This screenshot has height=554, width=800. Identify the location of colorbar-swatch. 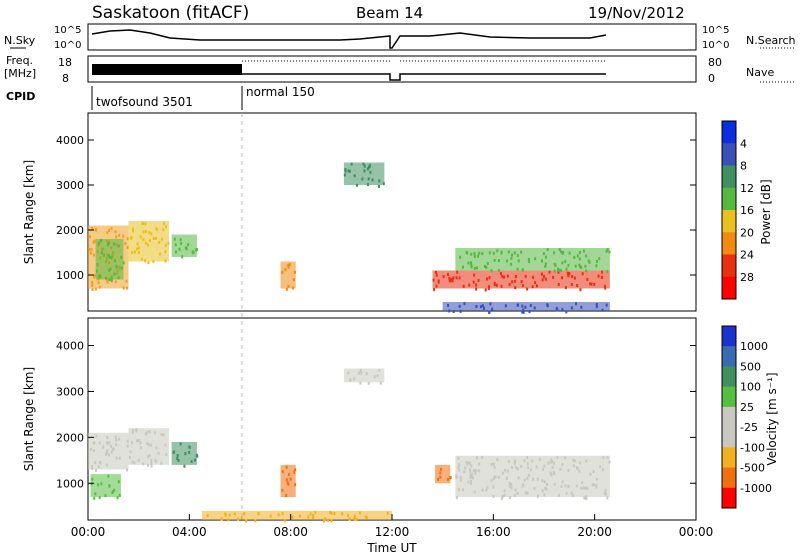
(729, 243).